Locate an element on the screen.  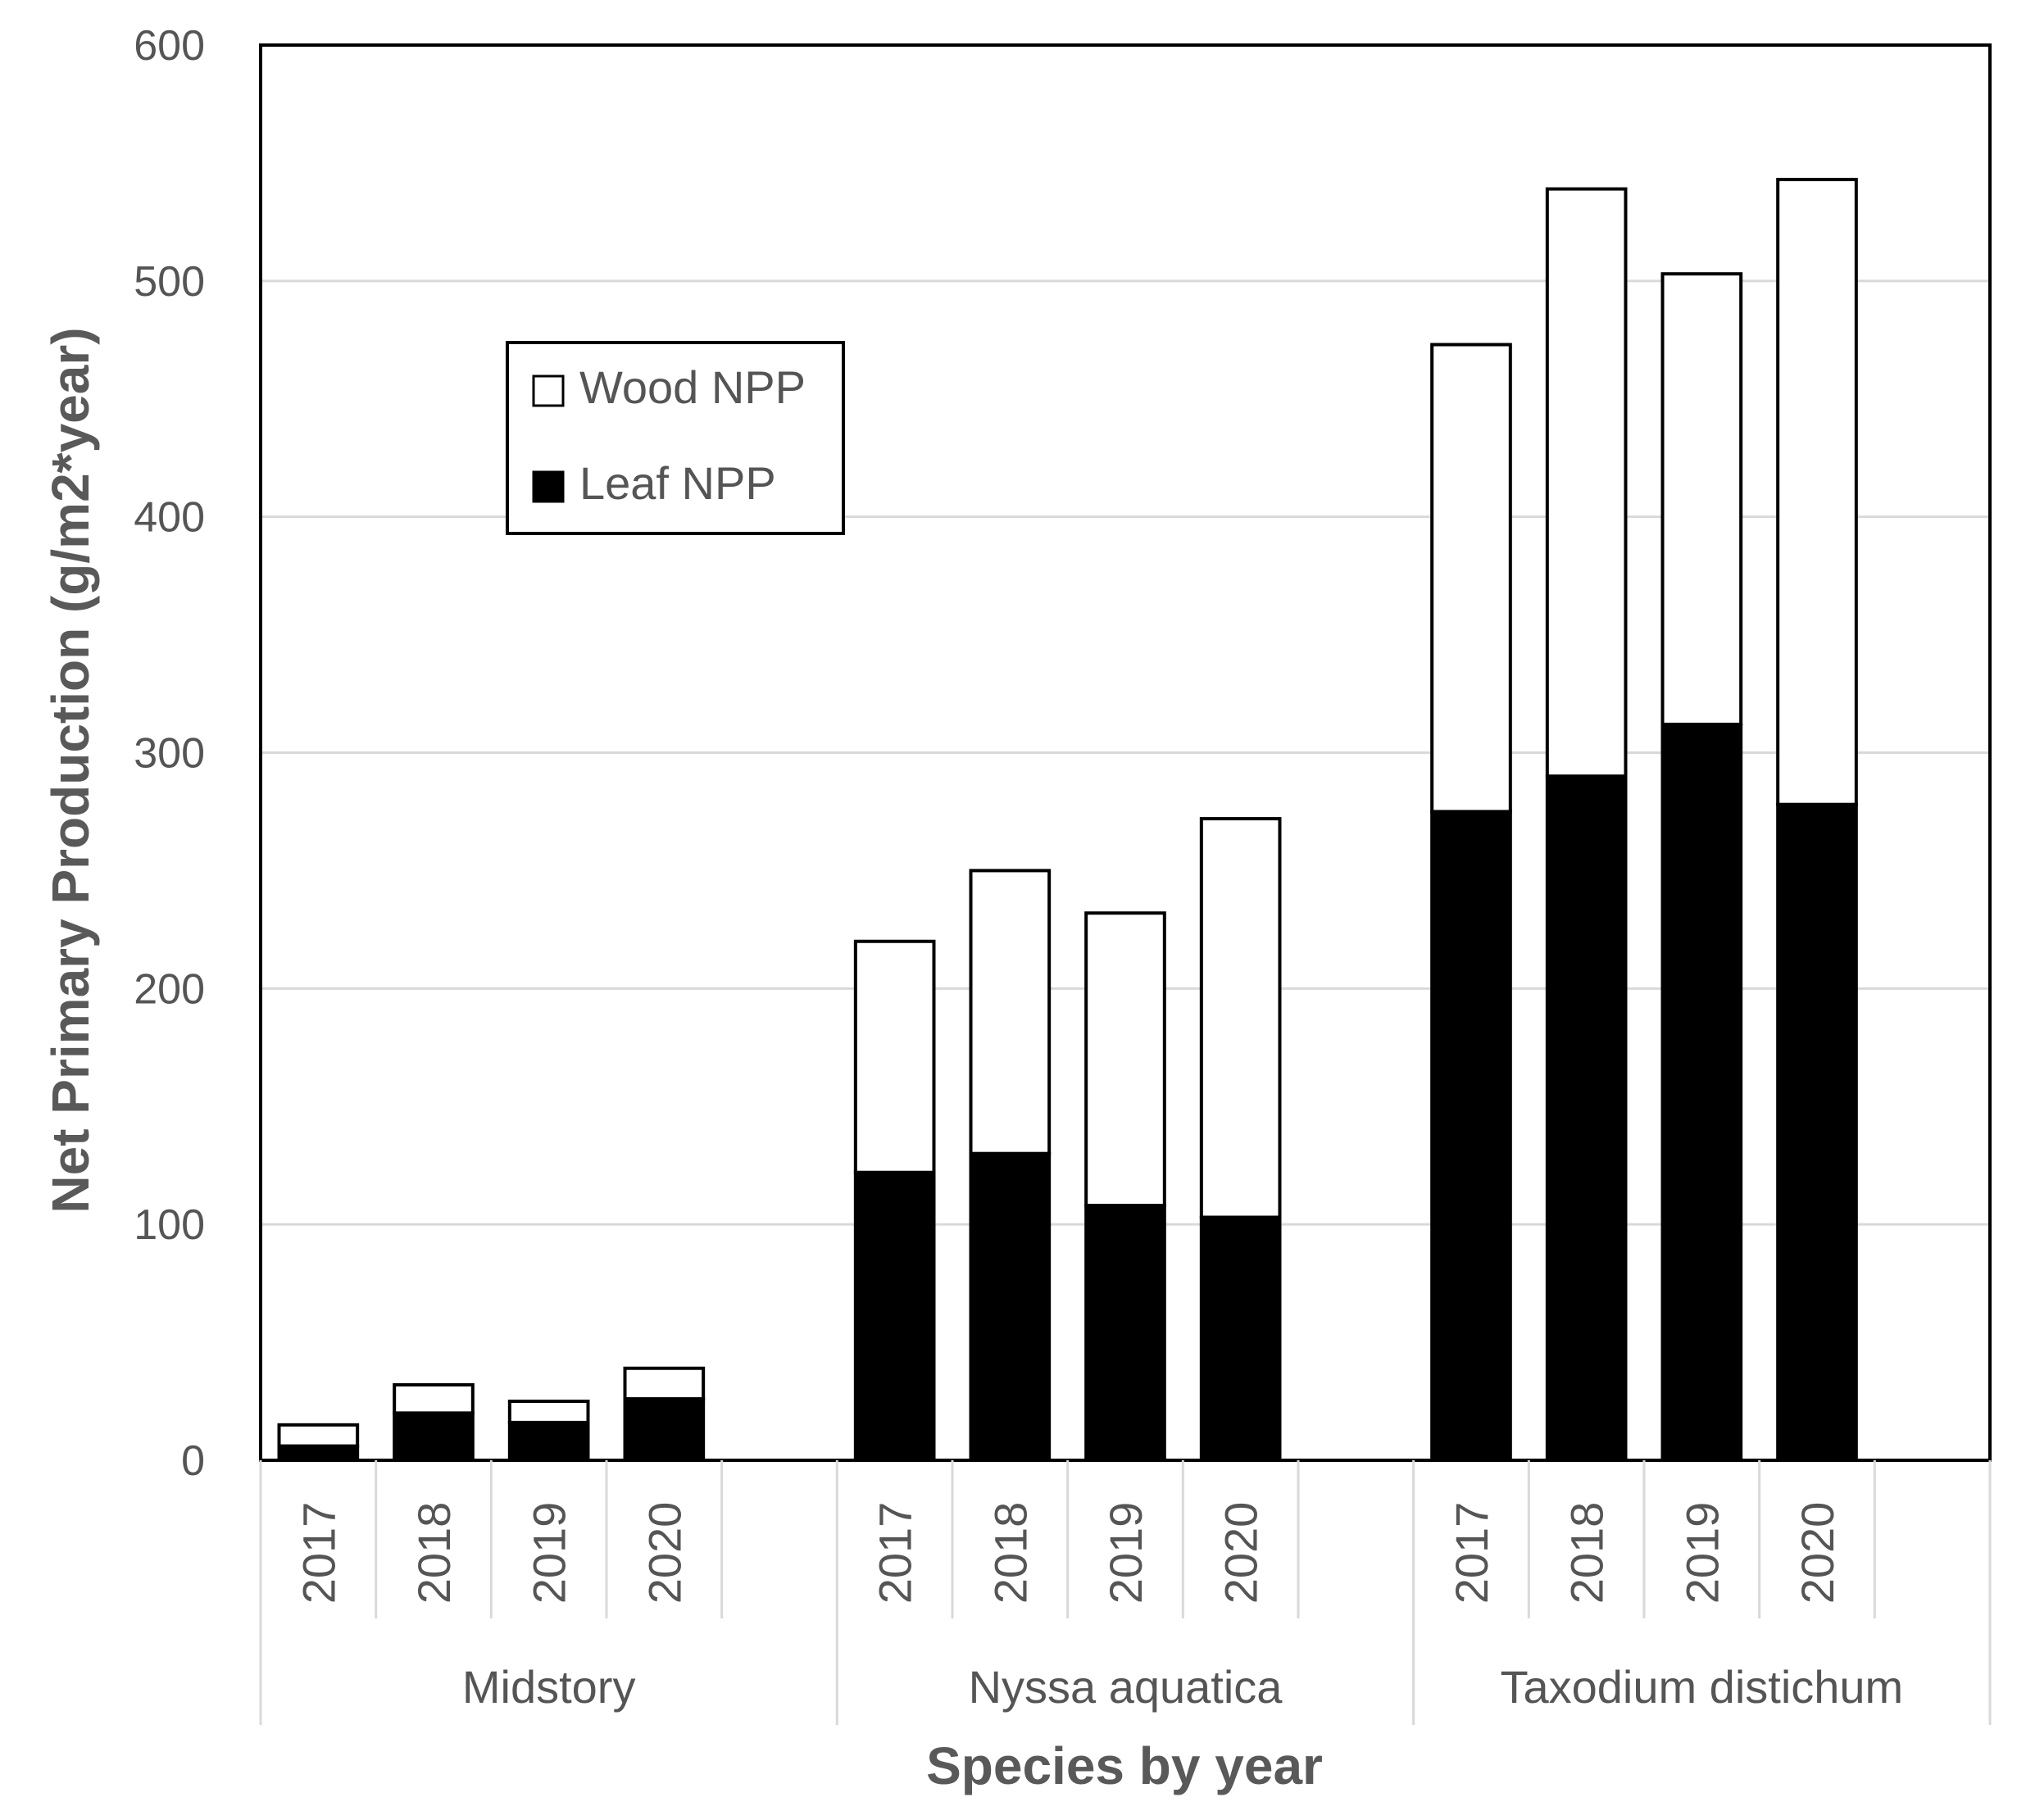
y-tick-label: 200 is located at coordinates (169, 989).